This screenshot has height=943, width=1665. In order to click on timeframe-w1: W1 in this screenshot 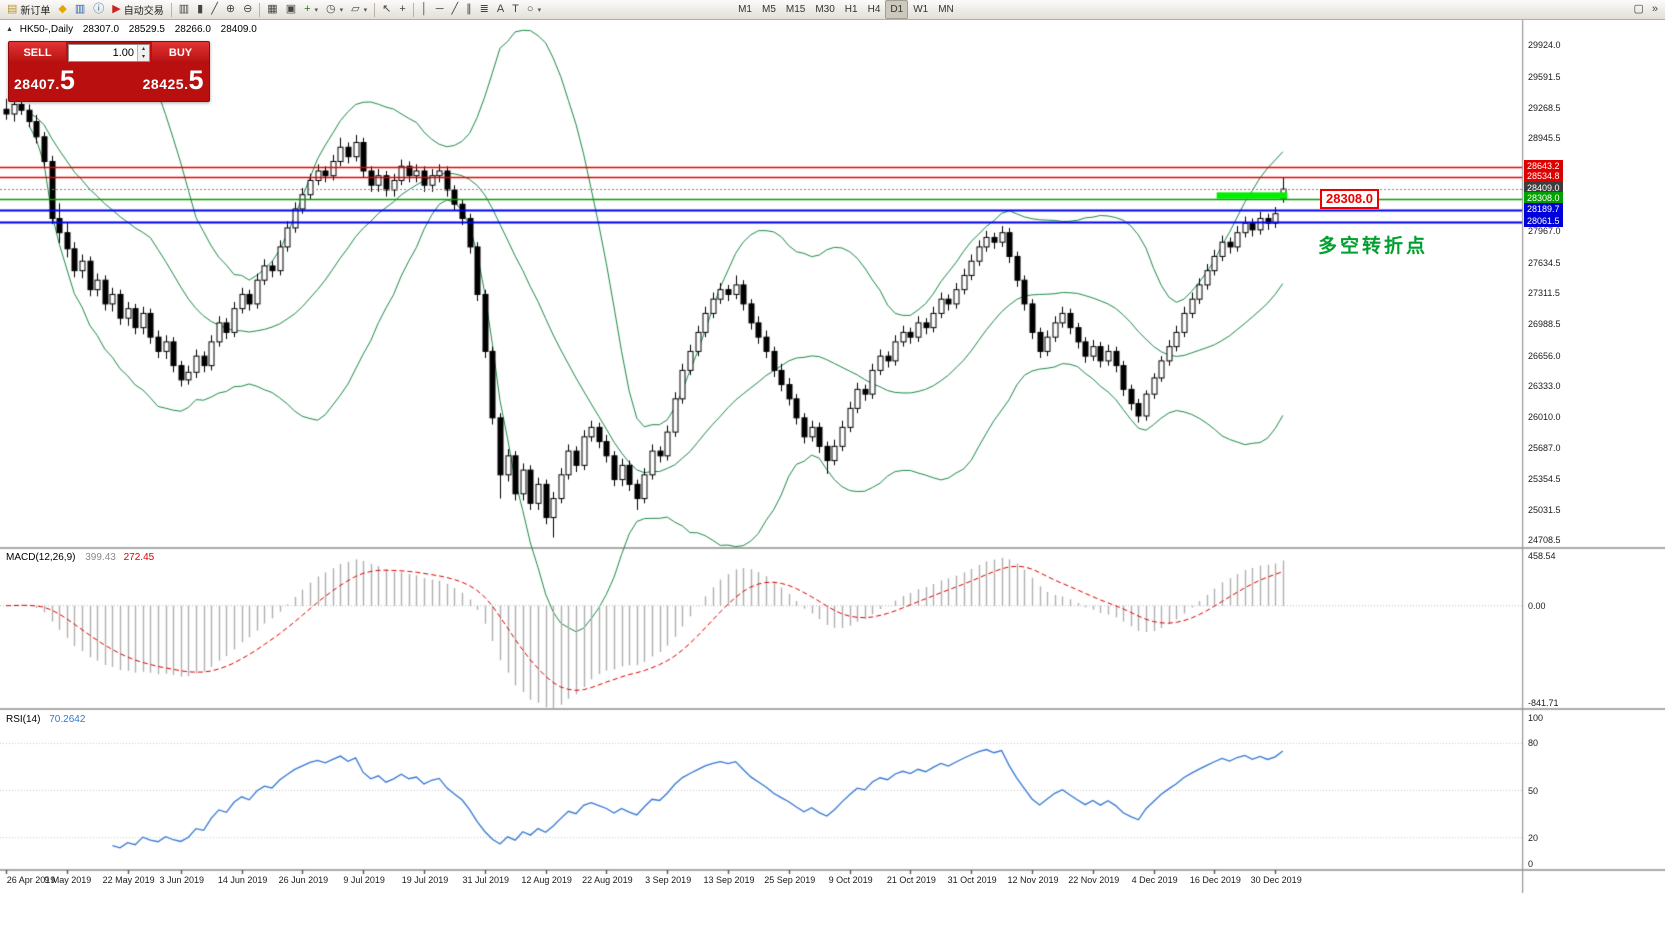, I will do `click(921, 9)`.